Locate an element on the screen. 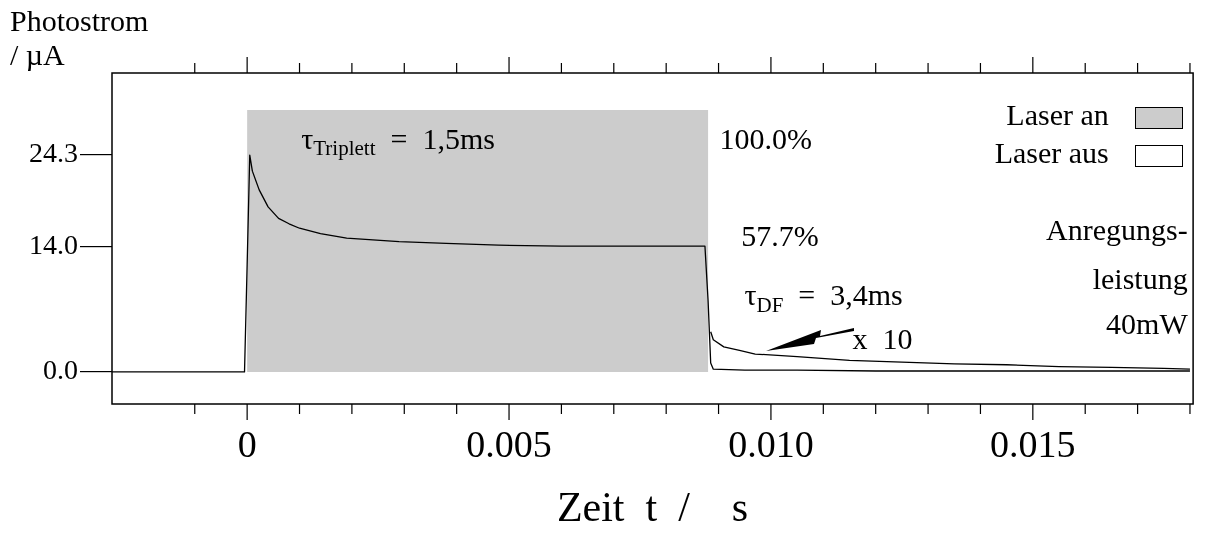  x-tick-label: 0.005 is located at coordinates (509, 443).